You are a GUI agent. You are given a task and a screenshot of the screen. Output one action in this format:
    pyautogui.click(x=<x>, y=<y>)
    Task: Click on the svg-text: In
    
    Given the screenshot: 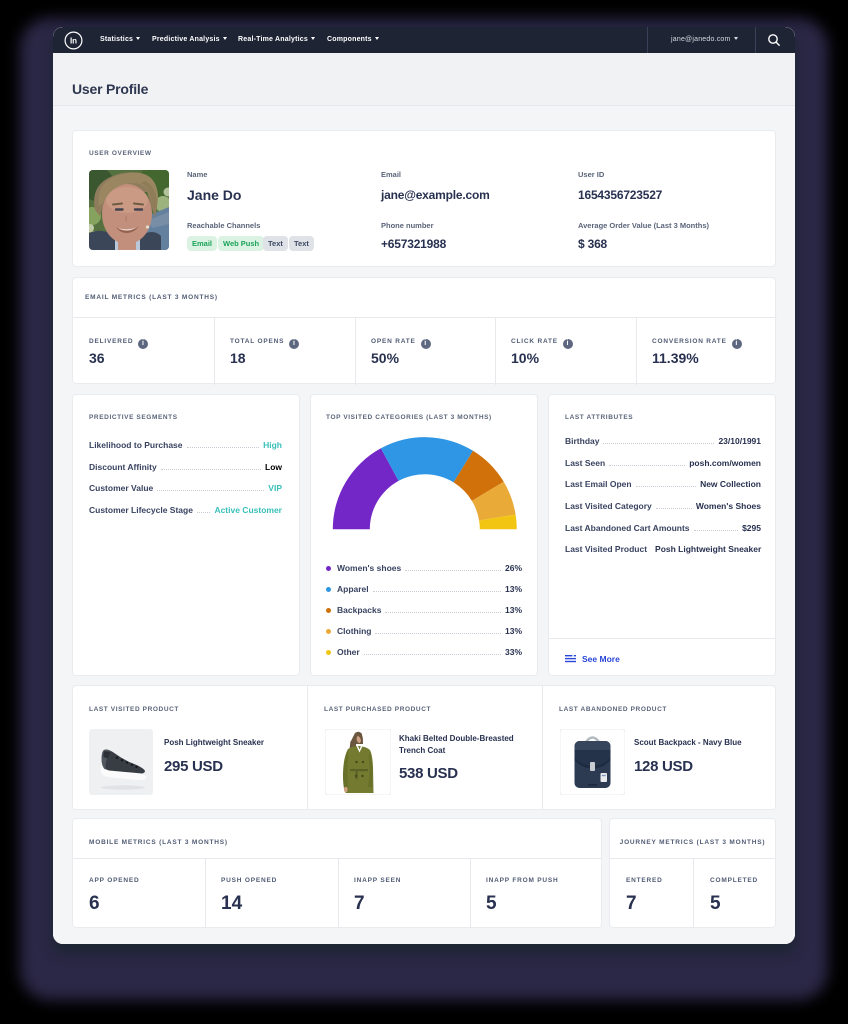 What is the action you would take?
    pyautogui.click(x=73, y=40)
    